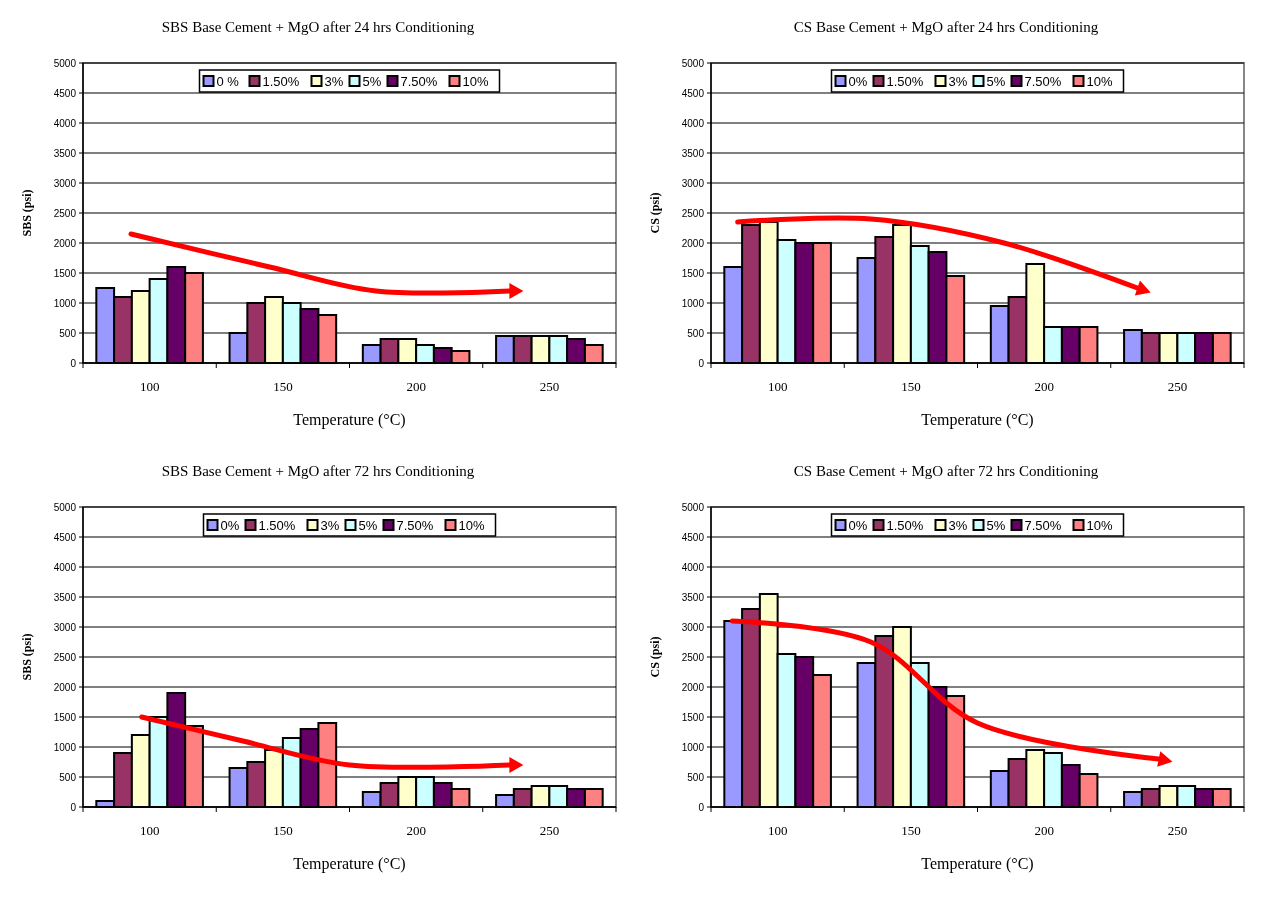  What do you see at coordinates (946, 27) in the screenshot?
I see `chart-title: CS Base Cement + MgO after 24 hrs Conditioning` at bounding box center [946, 27].